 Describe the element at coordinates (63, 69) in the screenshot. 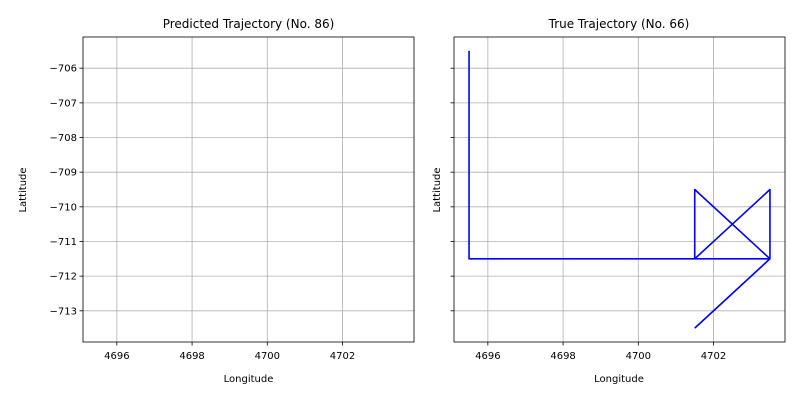

I see `y-tick-label: −706` at that location.